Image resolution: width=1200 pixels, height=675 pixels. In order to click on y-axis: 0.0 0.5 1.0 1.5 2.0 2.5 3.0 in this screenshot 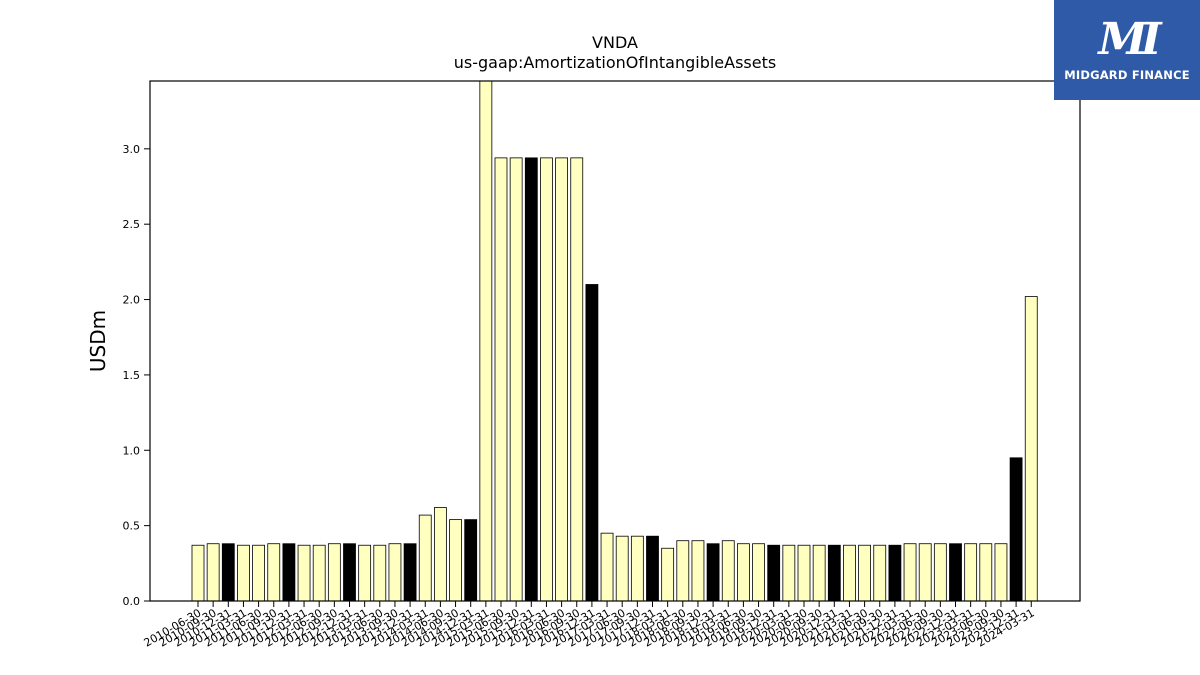, I will do `click(136, 375)`.